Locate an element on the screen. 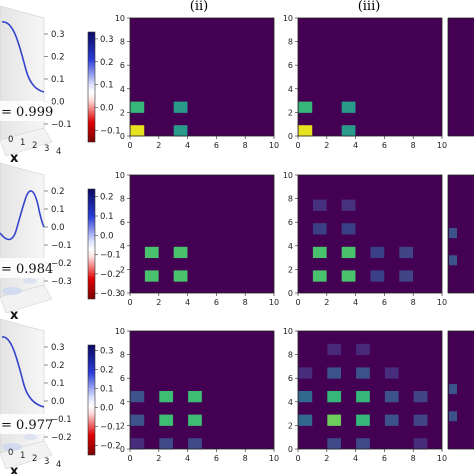 This screenshot has width=474, height=474. x-axis-label: x is located at coordinates (14, 469).